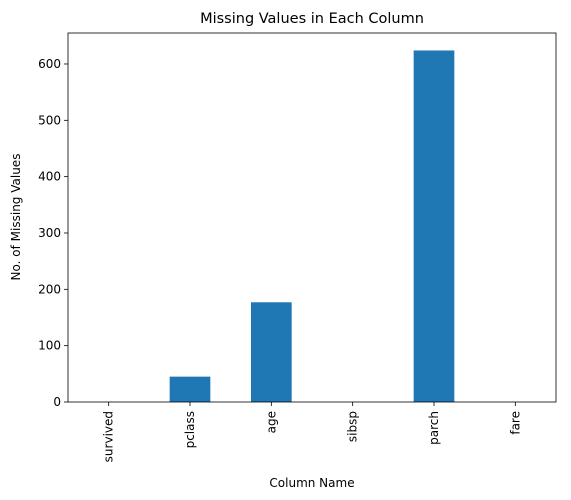  Describe the element at coordinates (312, 19) in the screenshot. I see `chart-title: Missing Values in Each Column` at that location.